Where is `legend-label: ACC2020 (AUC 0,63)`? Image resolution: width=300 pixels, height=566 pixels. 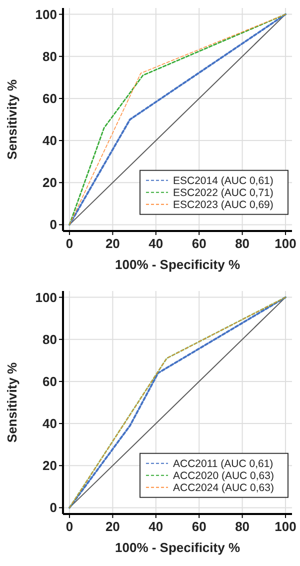
legend-label: ACC2020 (AUC 0,63) is located at coordinates (223, 476).